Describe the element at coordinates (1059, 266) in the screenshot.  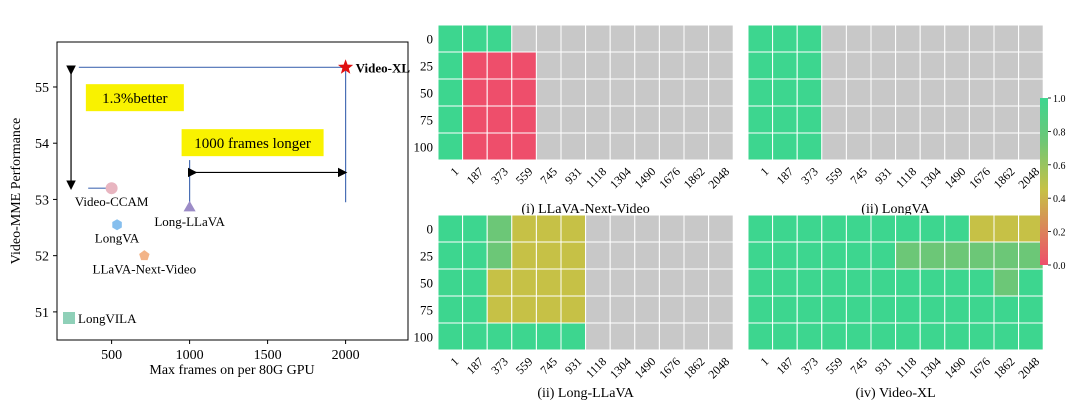
I see `colorbar-tick-label: 0.0` at that location.